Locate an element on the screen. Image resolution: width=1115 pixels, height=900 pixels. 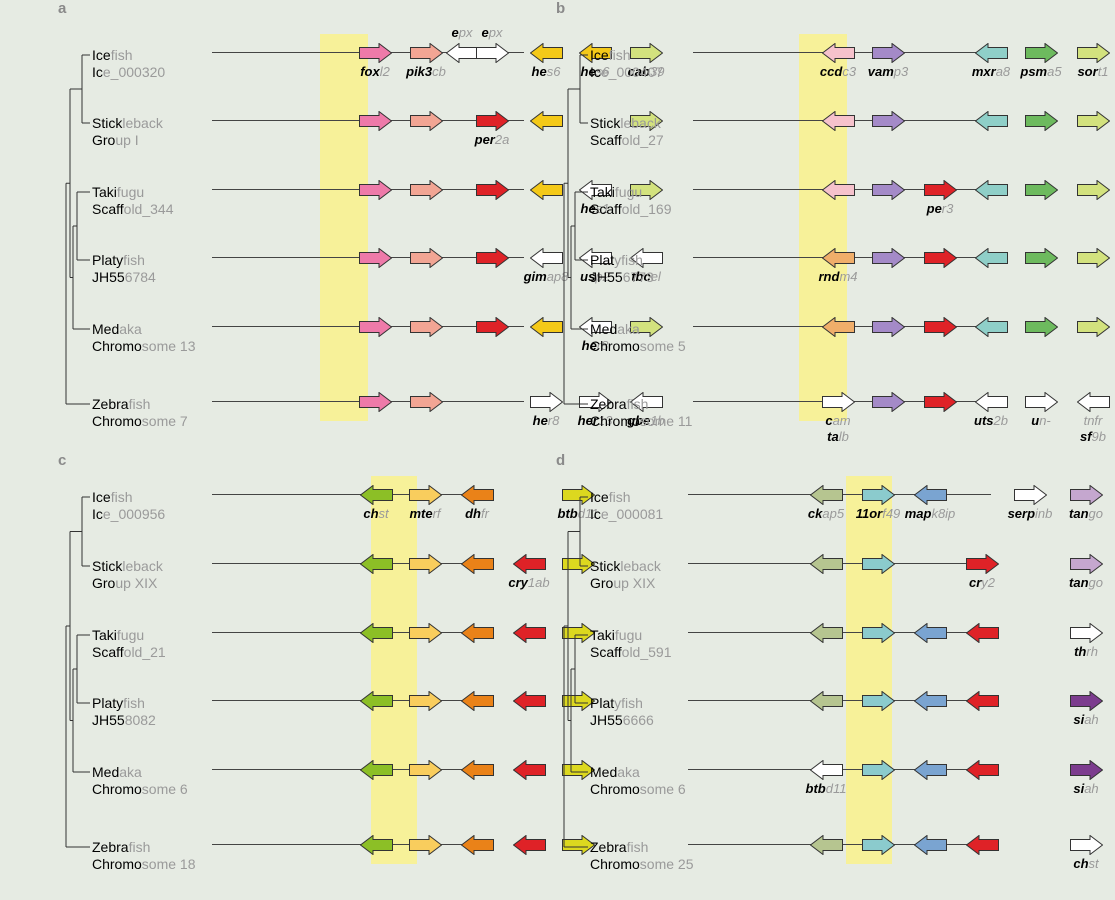
species-label: Stickleback Group XIX is located at coordinates (127, 575).